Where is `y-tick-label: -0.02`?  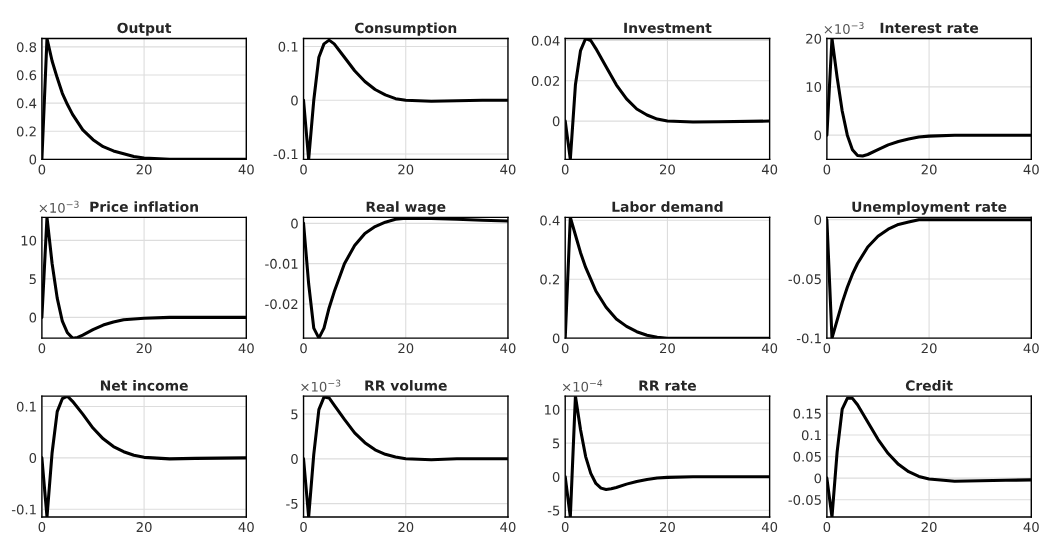 y-tick-label: -0.02 is located at coordinates (281, 304).